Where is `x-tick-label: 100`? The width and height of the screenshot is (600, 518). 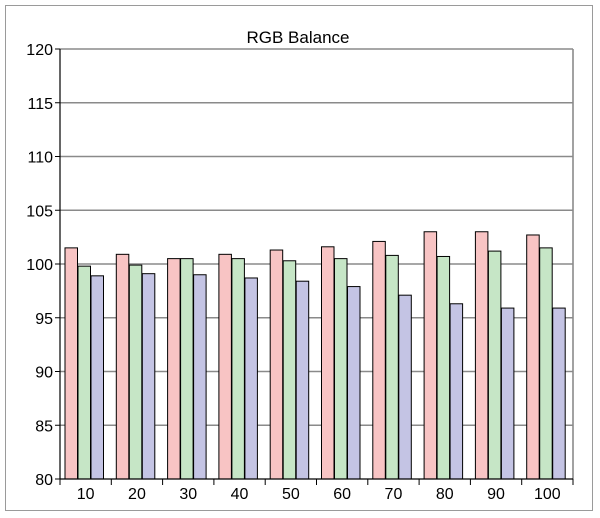
x-tick-label: 100 is located at coordinates (547, 494).